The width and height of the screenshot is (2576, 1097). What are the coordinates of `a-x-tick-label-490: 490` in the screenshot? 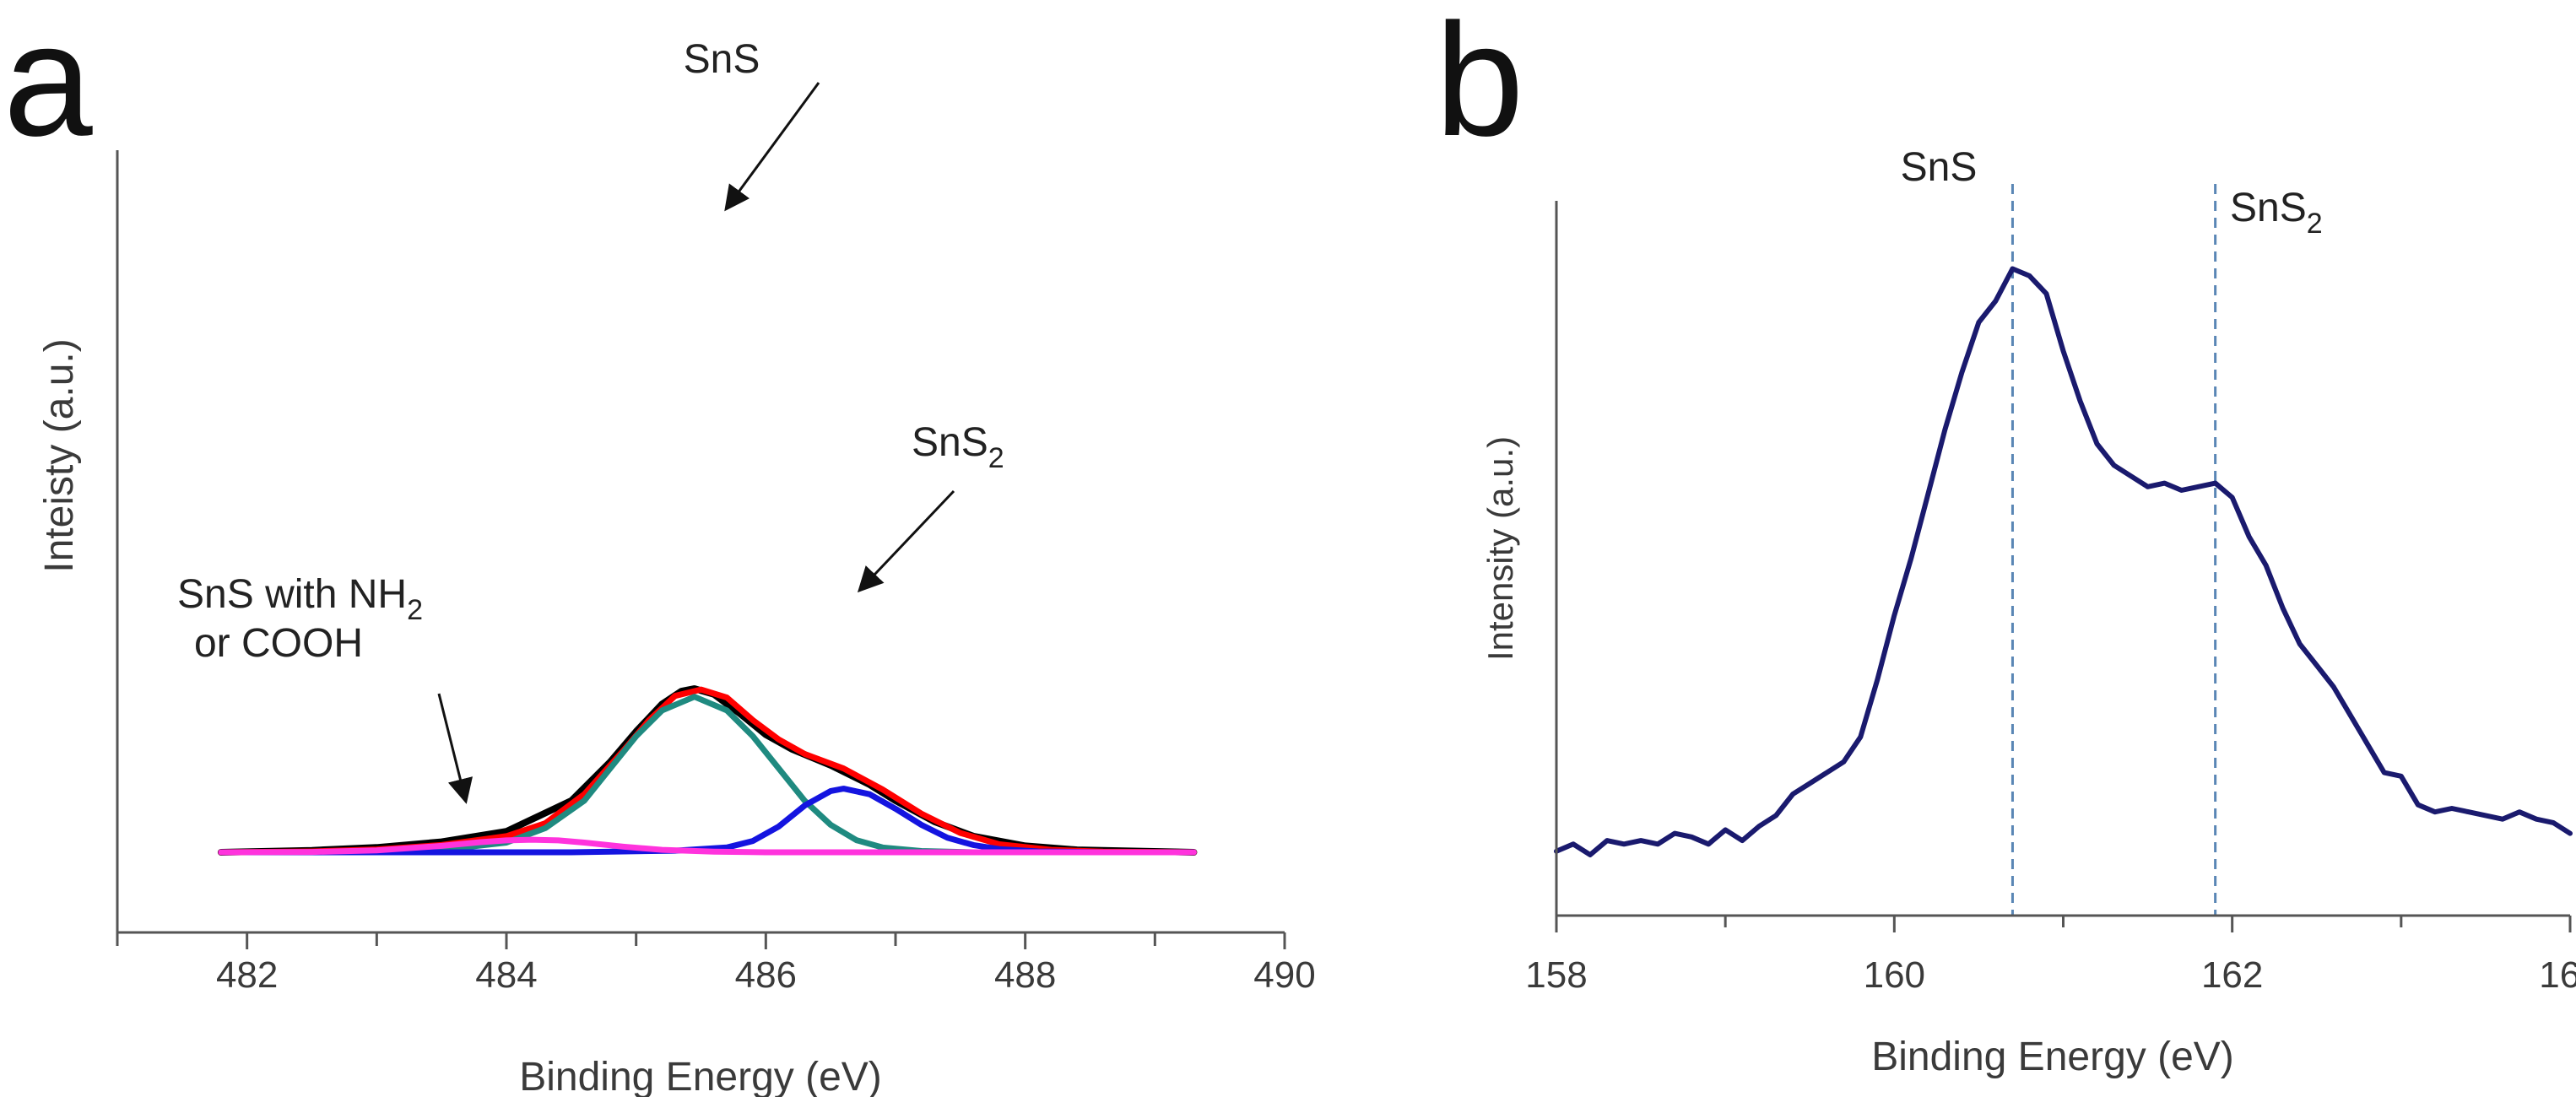 It's located at (1284, 975).